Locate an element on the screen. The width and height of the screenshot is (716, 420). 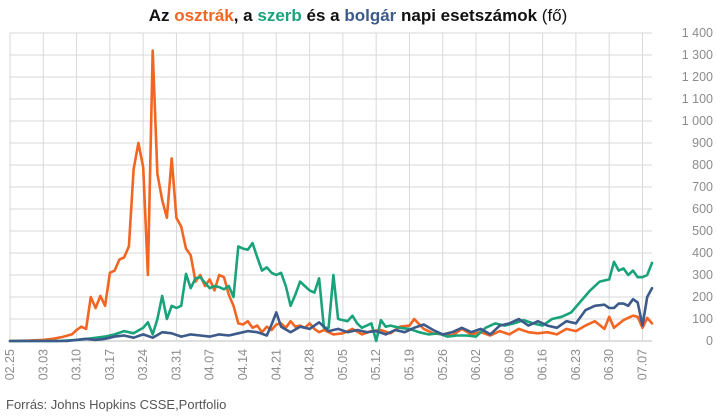
y-tick-label: 700 is located at coordinates (702, 187).